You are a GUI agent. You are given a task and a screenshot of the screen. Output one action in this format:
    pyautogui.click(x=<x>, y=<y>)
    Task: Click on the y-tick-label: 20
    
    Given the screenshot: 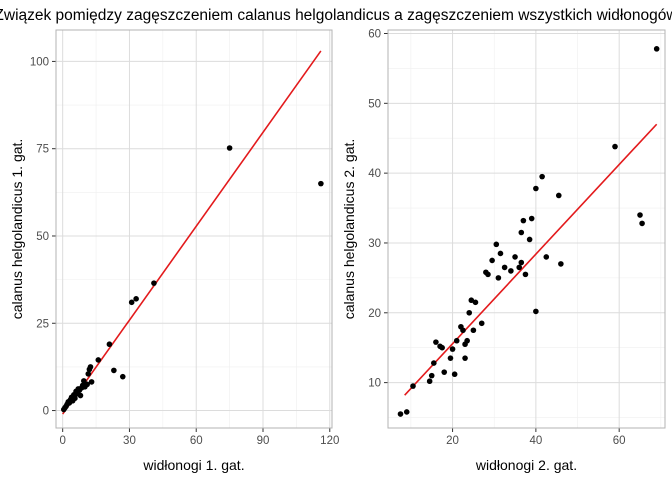 What is the action you would take?
    pyautogui.click(x=374, y=314)
    